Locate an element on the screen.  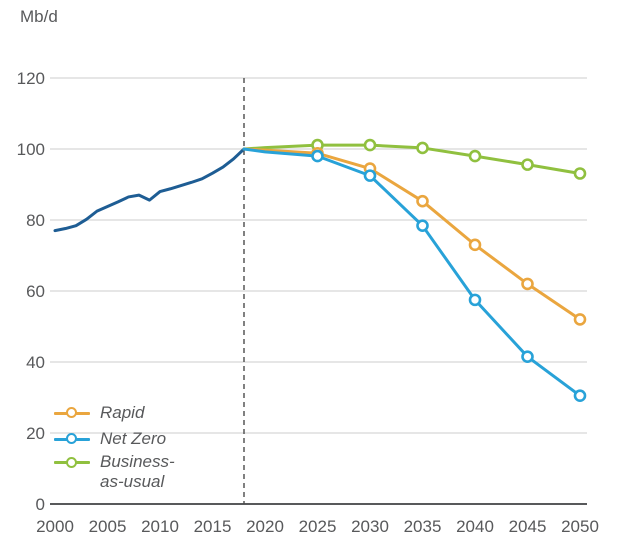
rapid-line-swatch is located at coordinates (72, 413).